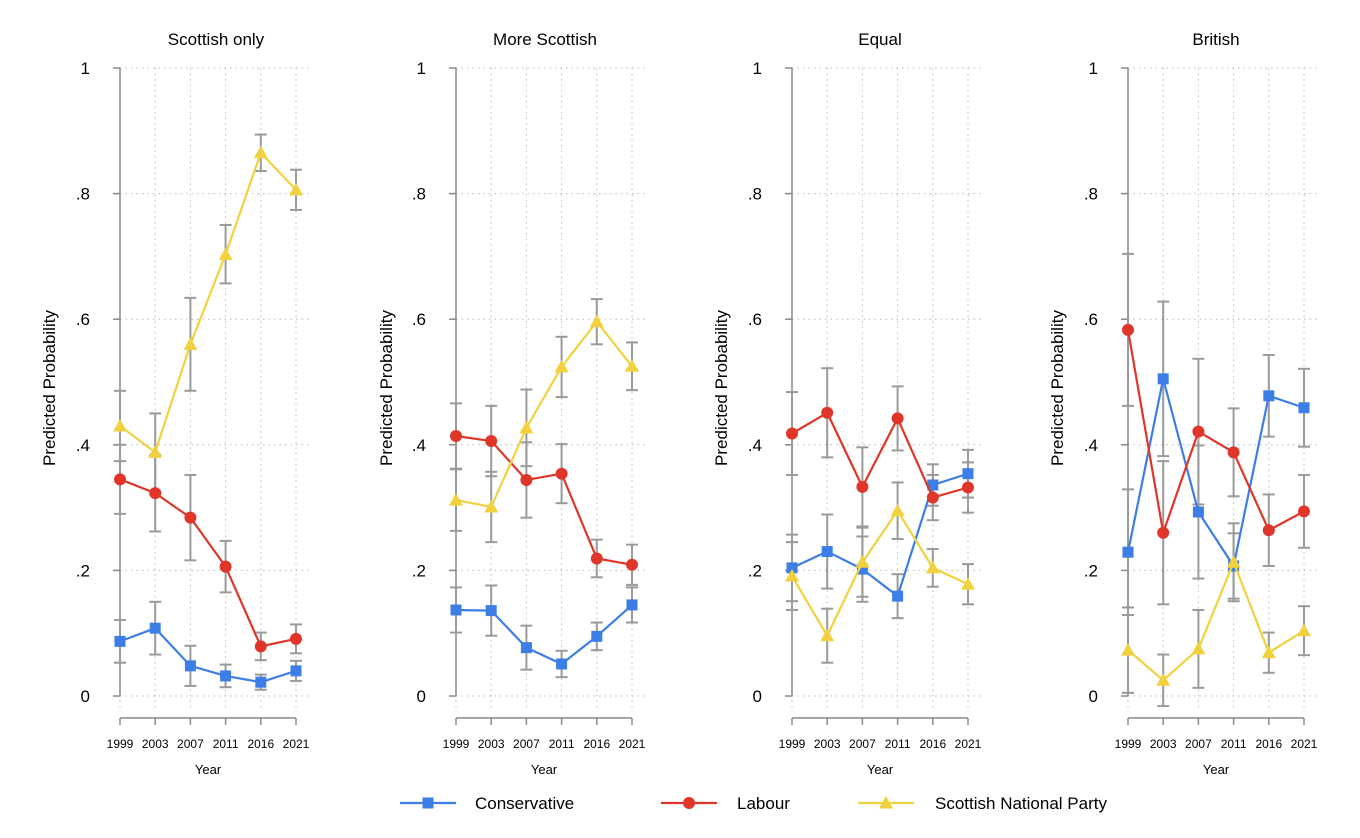  What do you see at coordinates (208, 301) in the screenshot?
I see `series-scottish-national-party` at bounding box center [208, 301].